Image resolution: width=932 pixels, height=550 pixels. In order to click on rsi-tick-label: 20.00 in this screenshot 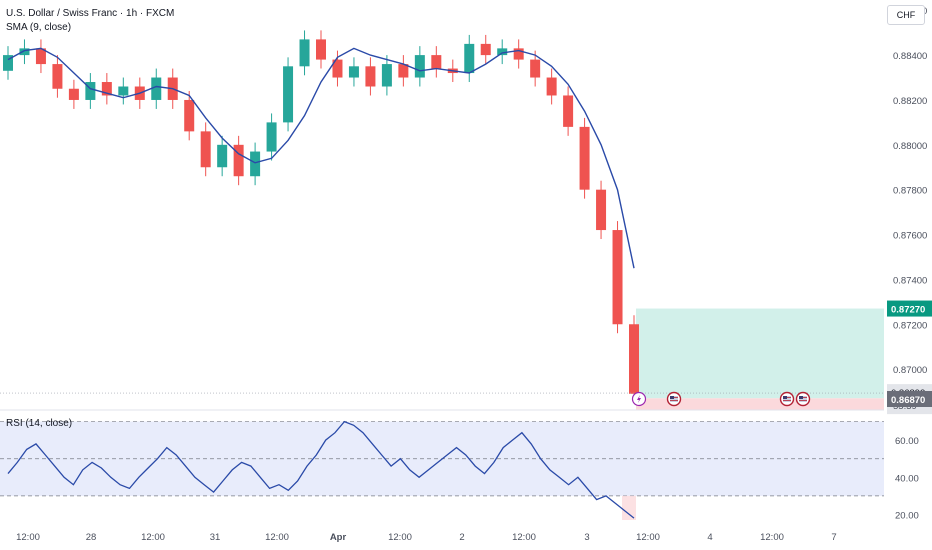, I will do `click(907, 515)`.